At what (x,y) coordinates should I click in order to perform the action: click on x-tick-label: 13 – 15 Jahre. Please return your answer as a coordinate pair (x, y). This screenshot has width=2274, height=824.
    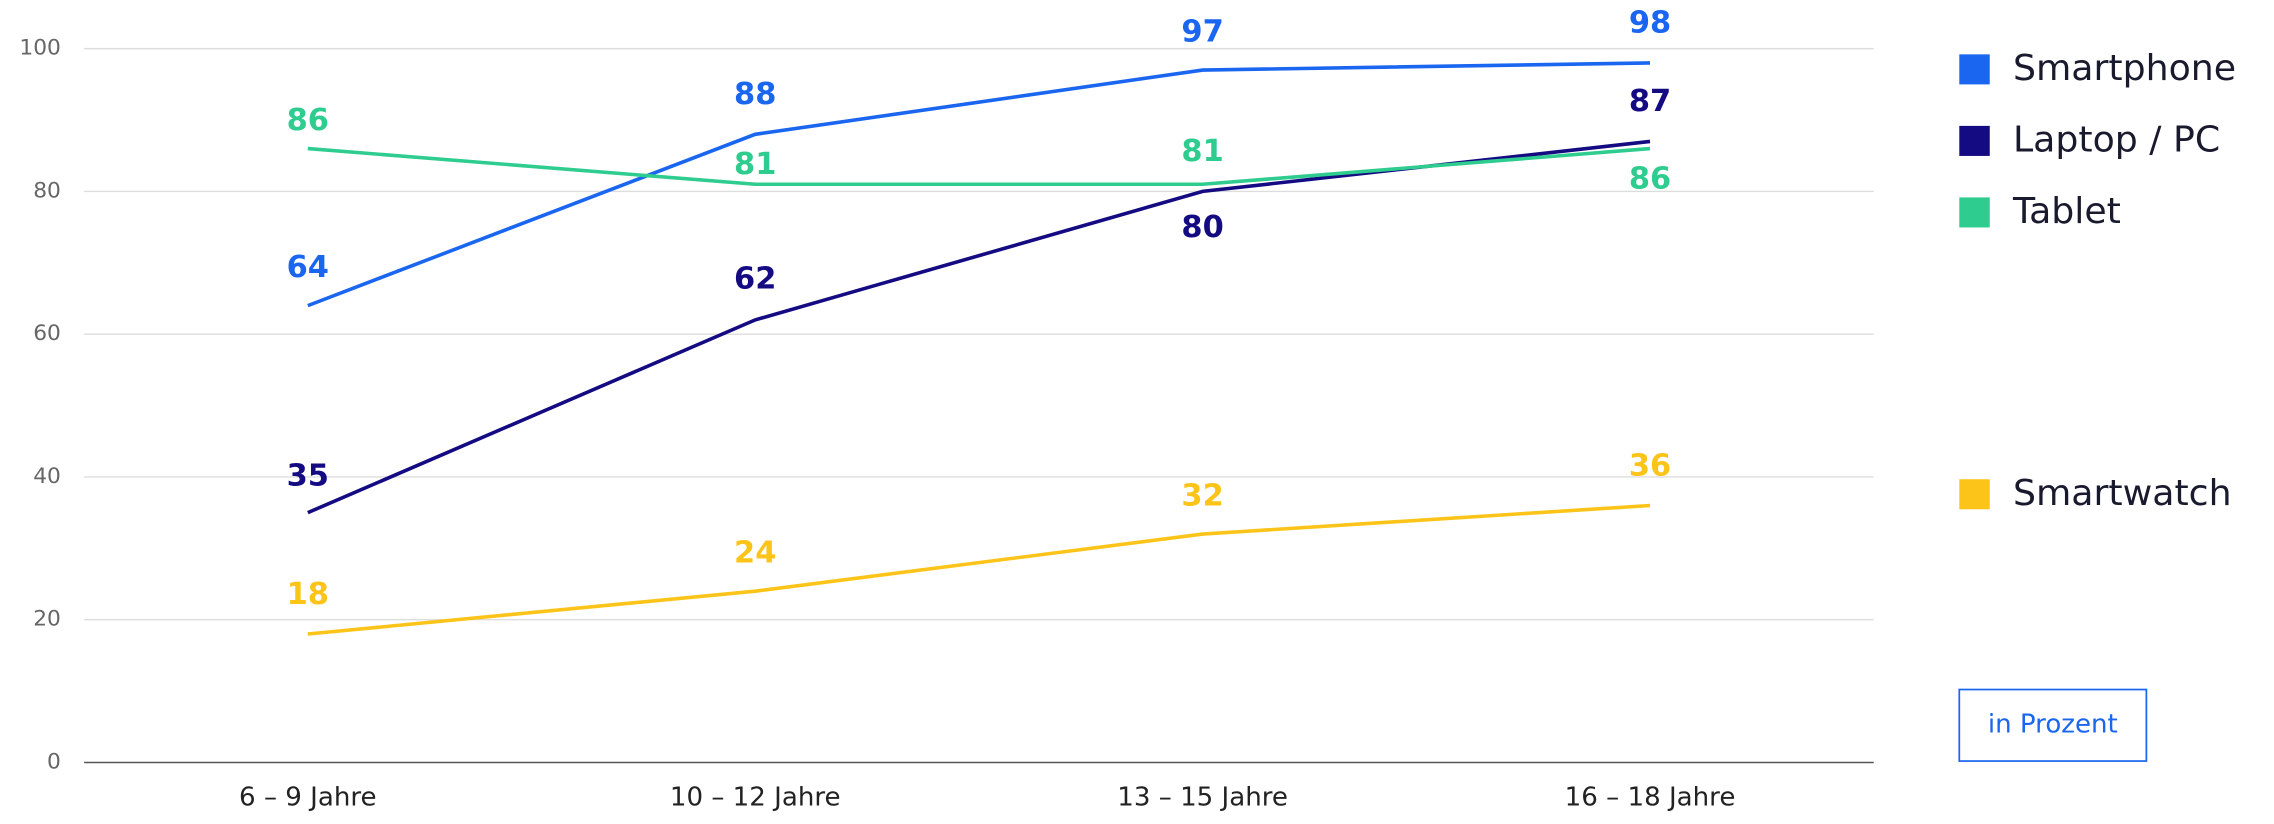
    Looking at the image, I should click on (1202, 798).